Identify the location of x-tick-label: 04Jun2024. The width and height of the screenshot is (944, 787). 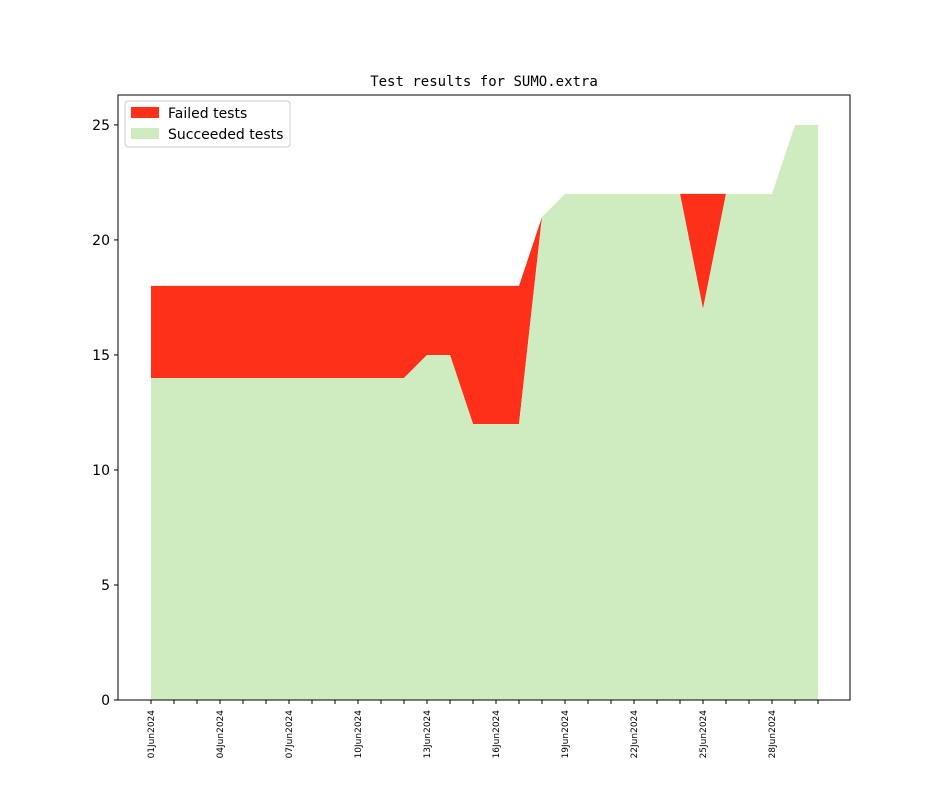
(221, 734).